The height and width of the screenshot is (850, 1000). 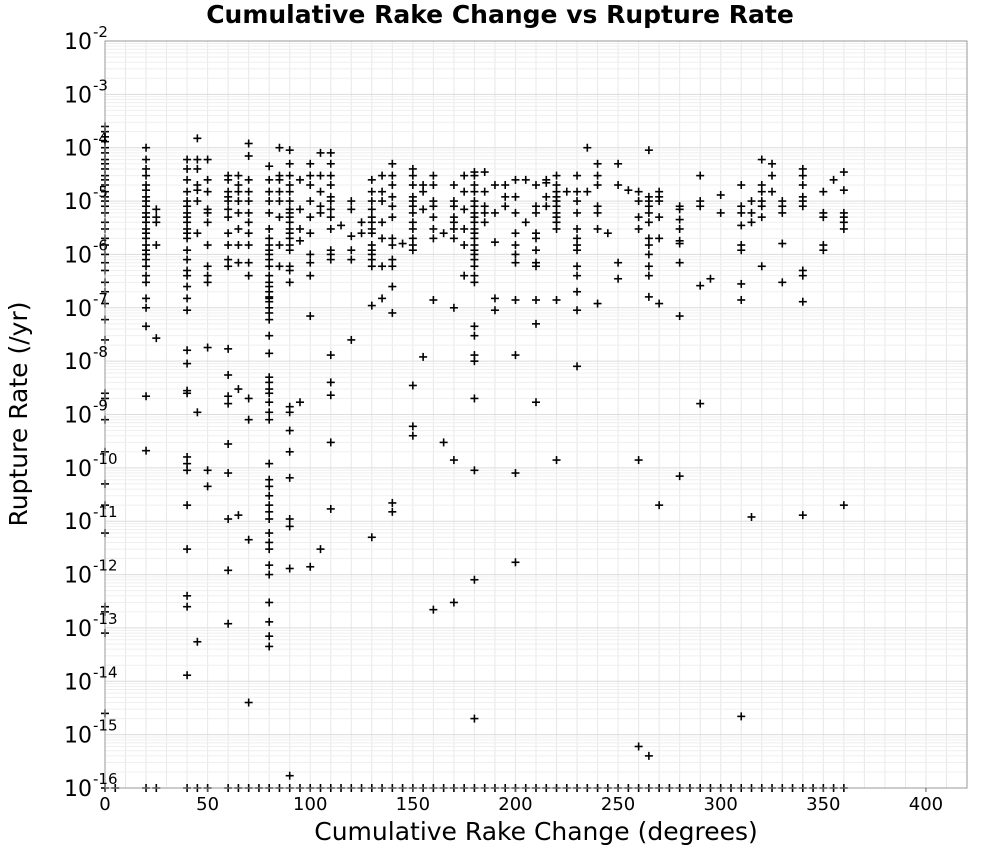 What do you see at coordinates (105, 672) in the screenshot?
I see `y-tick-exponent: -14` at bounding box center [105, 672].